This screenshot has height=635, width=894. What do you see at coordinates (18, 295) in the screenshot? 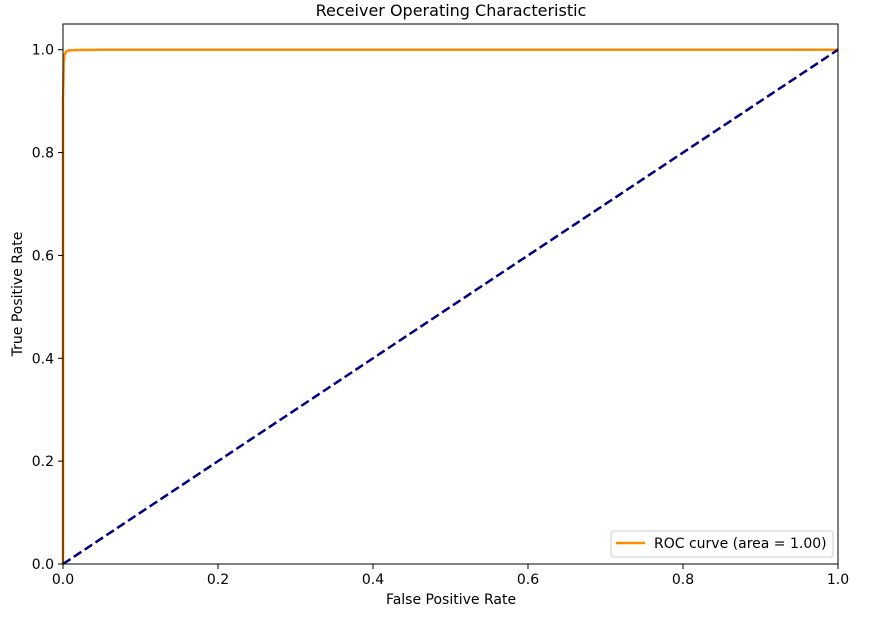
I see `y-axis-label: True Positive Rate` at bounding box center [18, 295].